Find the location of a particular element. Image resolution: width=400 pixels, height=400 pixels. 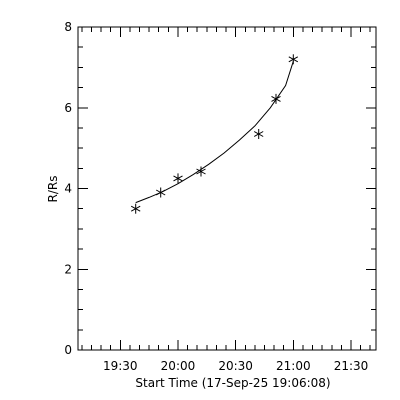

y-tick-label: 8 is located at coordinates (68, 27).